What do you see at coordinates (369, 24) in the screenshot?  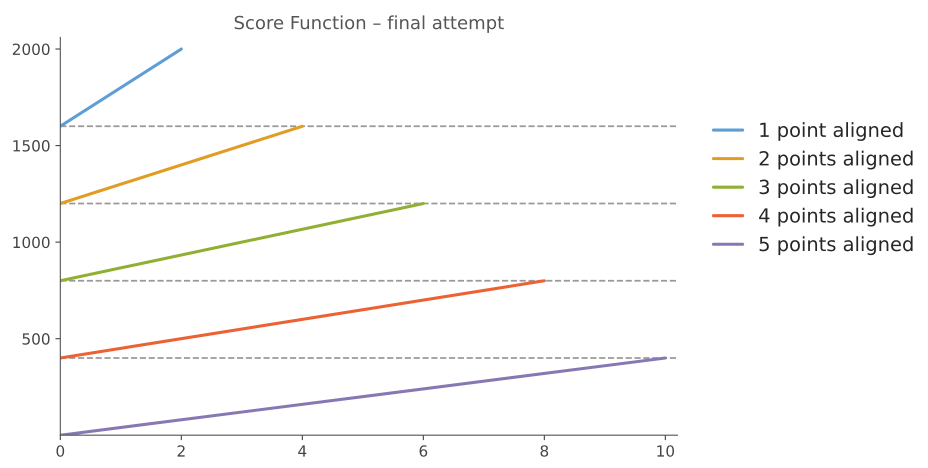 I see `chart-title: Score Function – final attempt` at bounding box center [369, 24].